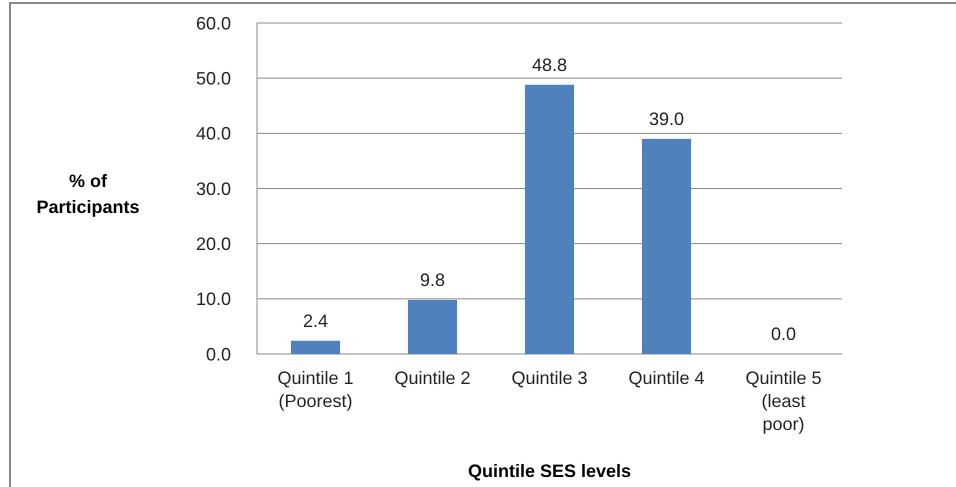  What do you see at coordinates (666, 378) in the screenshot?
I see `x-tick-label: Quintile 4` at bounding box center [666, 378].